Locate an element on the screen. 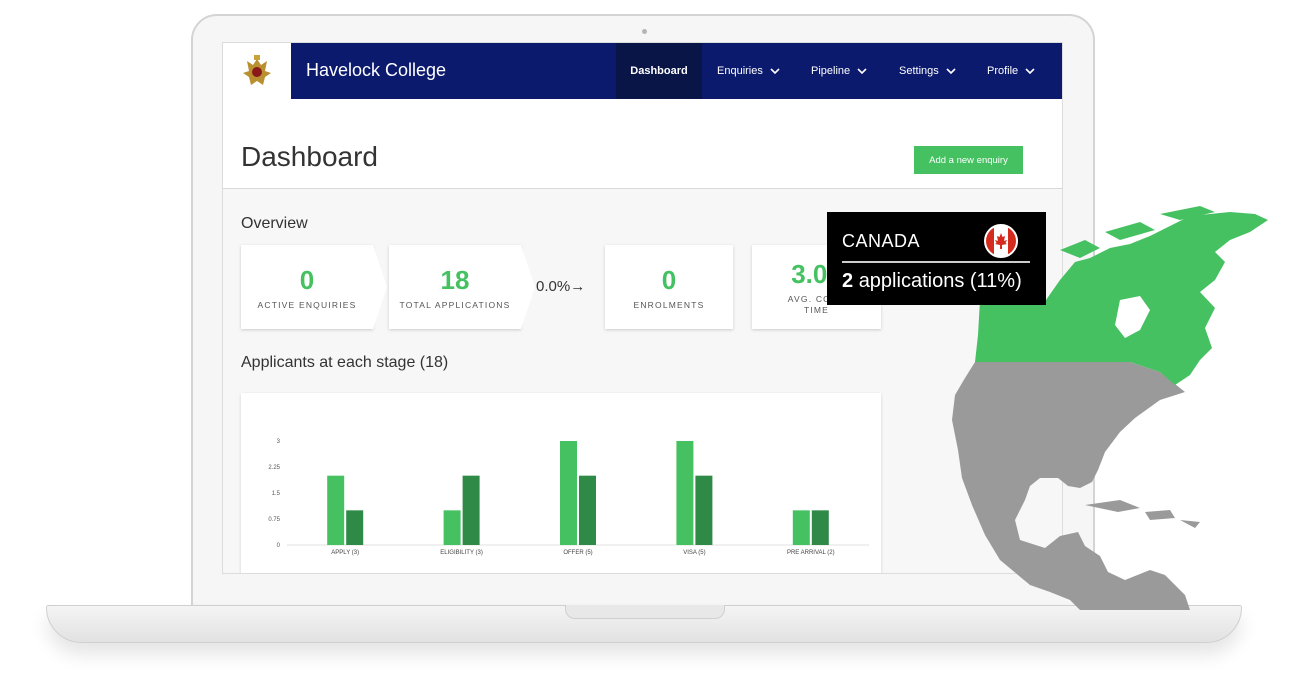  add-enquiry-button: Add a new enquiry is located at coordinates (968, 160).